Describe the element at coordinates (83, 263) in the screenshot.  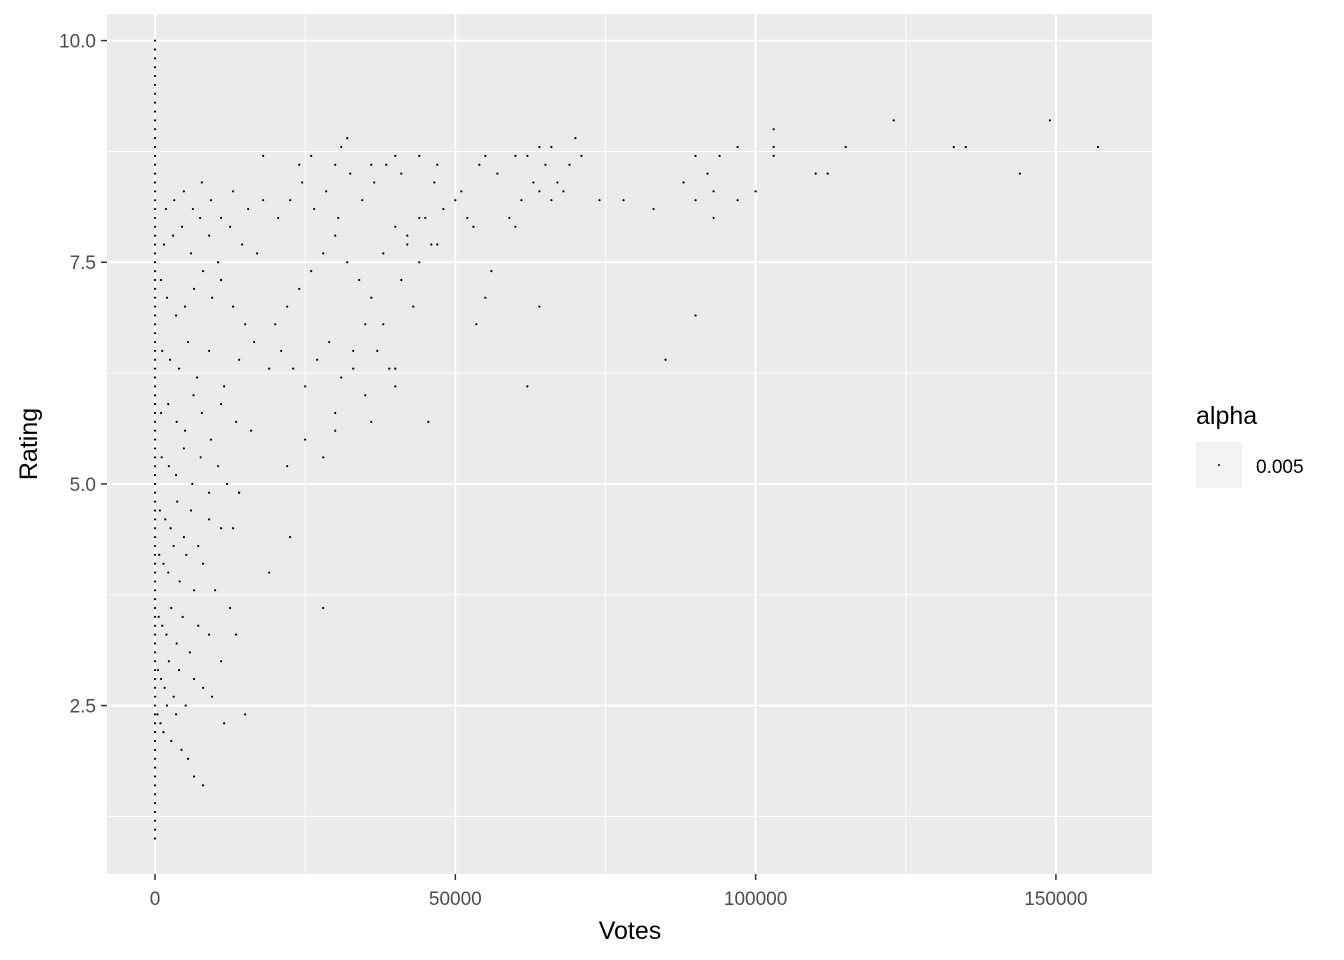
I see `y-tick-label: 7.5` at that location.